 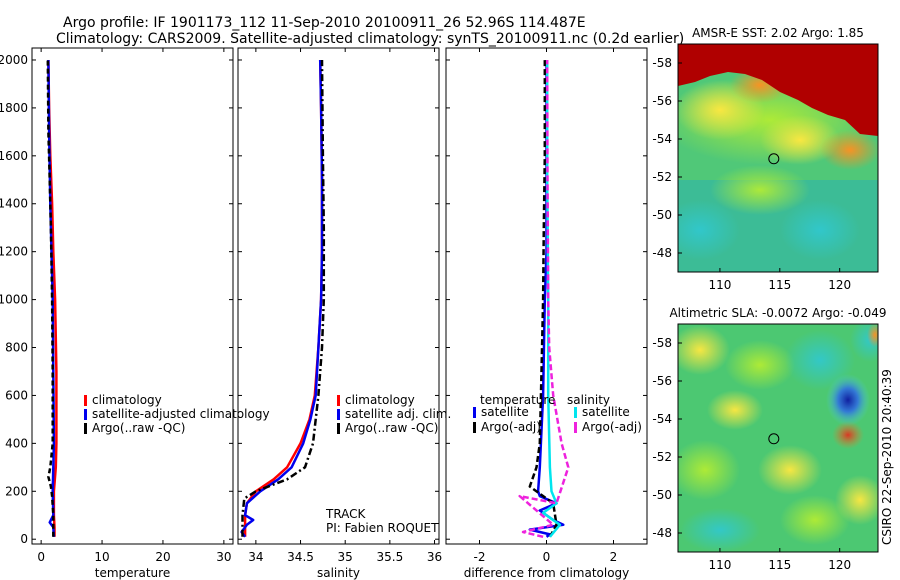 I want to click on sla-map-ytick-label: -56, so click(x=662, y=381).